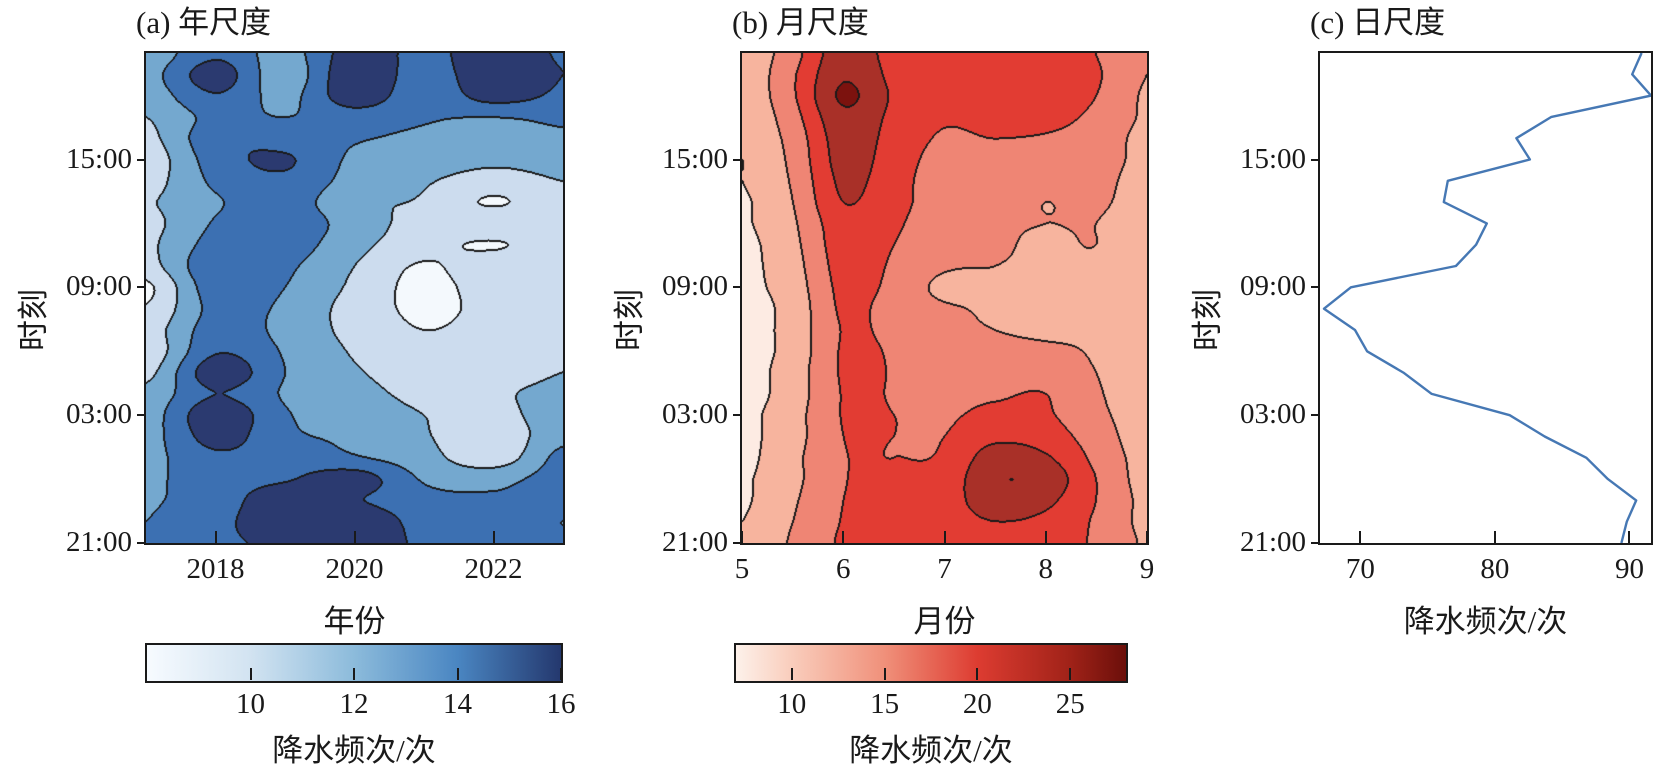 Image resolution: width=1655 pixels, height=767 pixels. I want to click on x-tick-label: 70, so click(1360, 569).